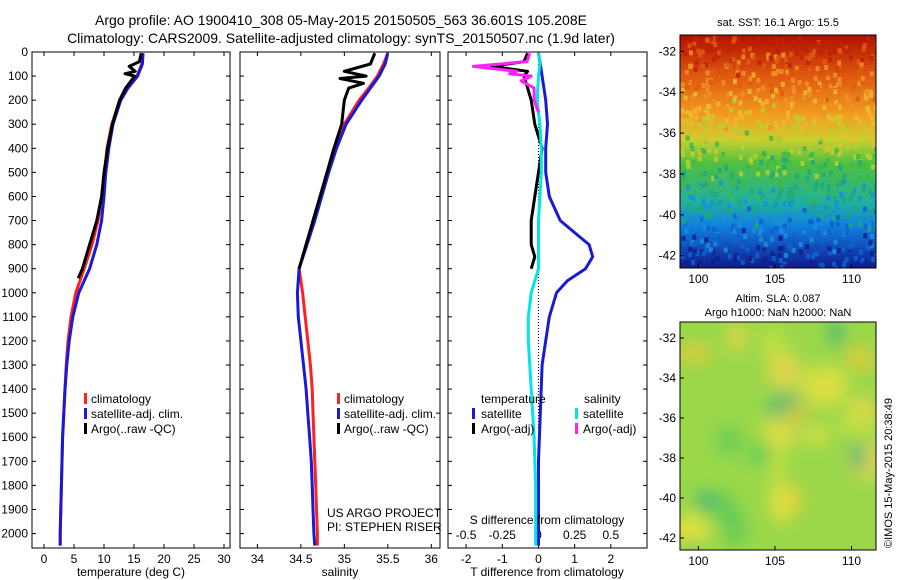 This screenshot has height=580, width=900. What do you see at coordinates (610, 535) in the screenshot?
I see `x-tick-label-top: 0.5` at bounding box center [610, 535].